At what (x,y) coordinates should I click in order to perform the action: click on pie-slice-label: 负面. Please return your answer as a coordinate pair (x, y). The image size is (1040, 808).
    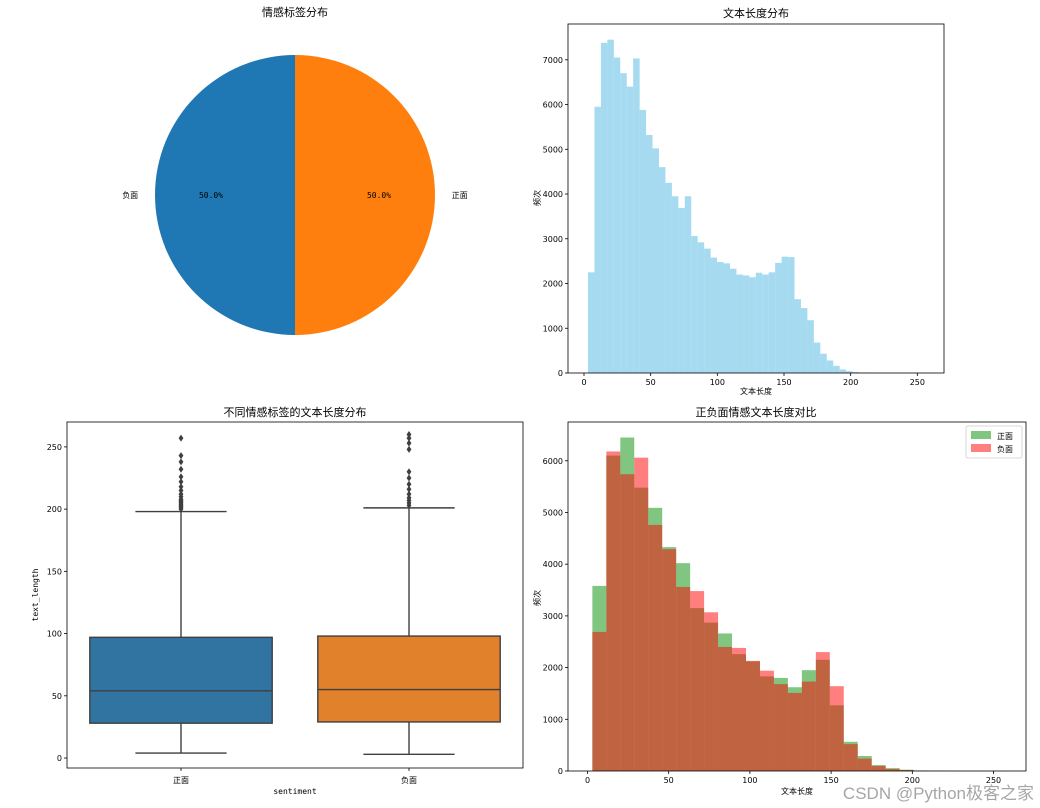
    Looking at the image, I should click on (130, 195).